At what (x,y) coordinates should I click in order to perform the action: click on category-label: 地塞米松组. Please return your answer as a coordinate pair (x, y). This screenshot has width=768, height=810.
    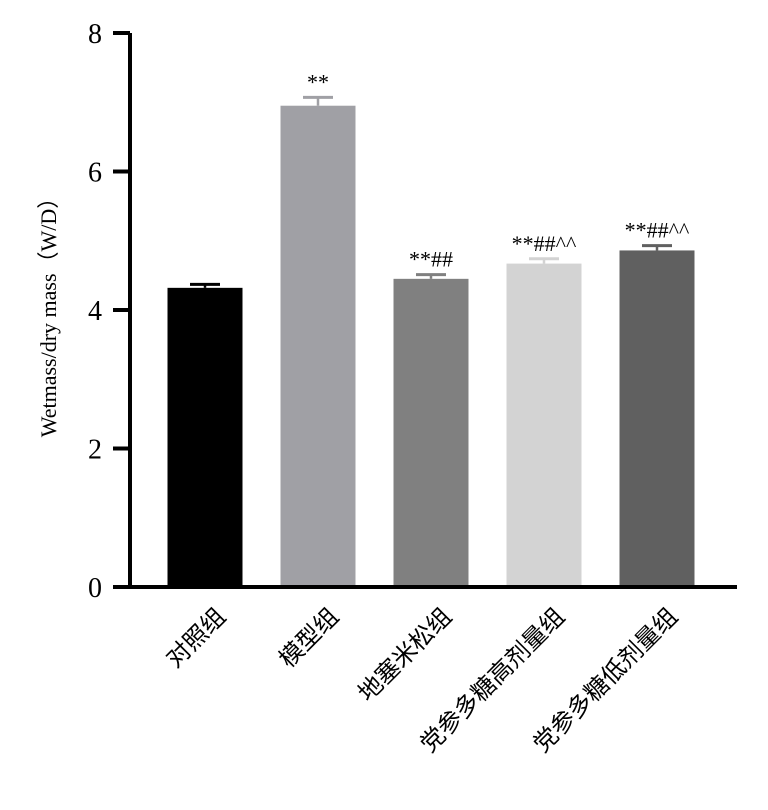
    Looking at the image, I should click on (405, 654).